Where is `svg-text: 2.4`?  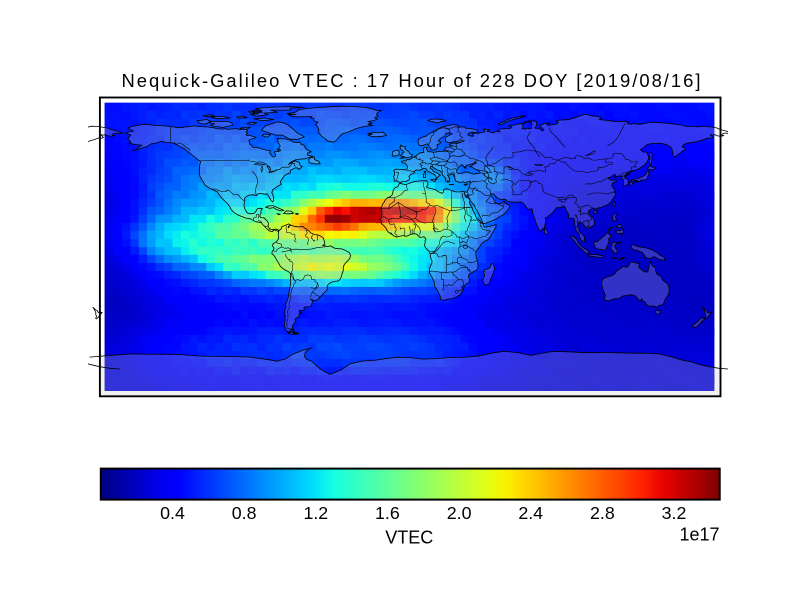 svg-text: 2.4 is located at coordinates (530, 513).